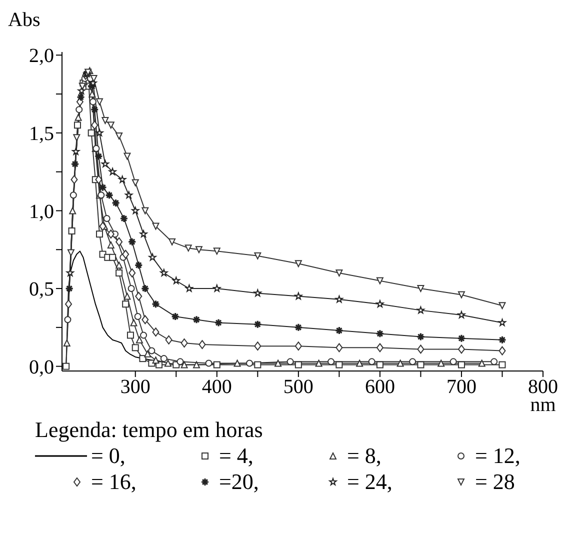 This screenshot has height=537, width=563. Describe the element at coordinates (236, 456) in the screenshot. I see `legend-label: = 4,` at that location.